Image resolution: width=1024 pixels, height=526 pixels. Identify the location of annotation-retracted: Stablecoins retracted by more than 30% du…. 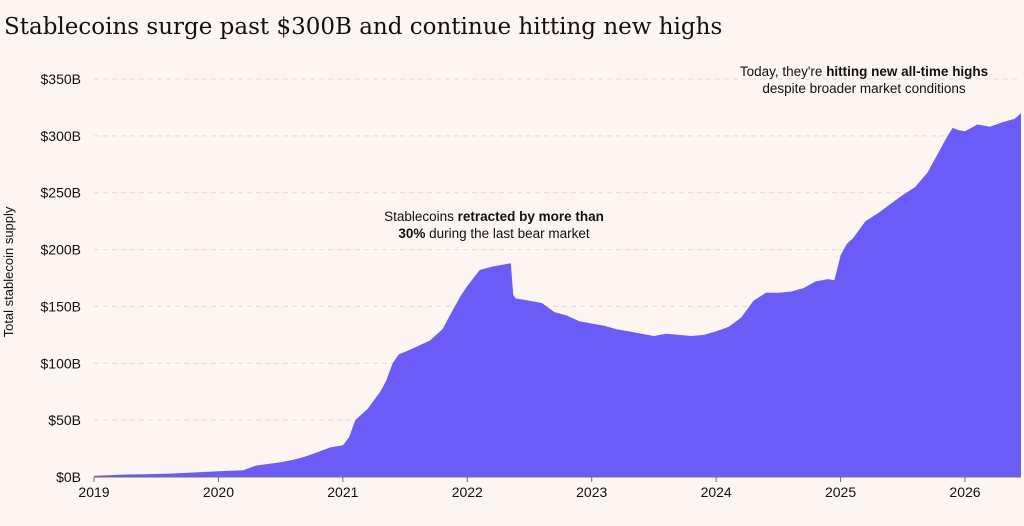
(494, 225).